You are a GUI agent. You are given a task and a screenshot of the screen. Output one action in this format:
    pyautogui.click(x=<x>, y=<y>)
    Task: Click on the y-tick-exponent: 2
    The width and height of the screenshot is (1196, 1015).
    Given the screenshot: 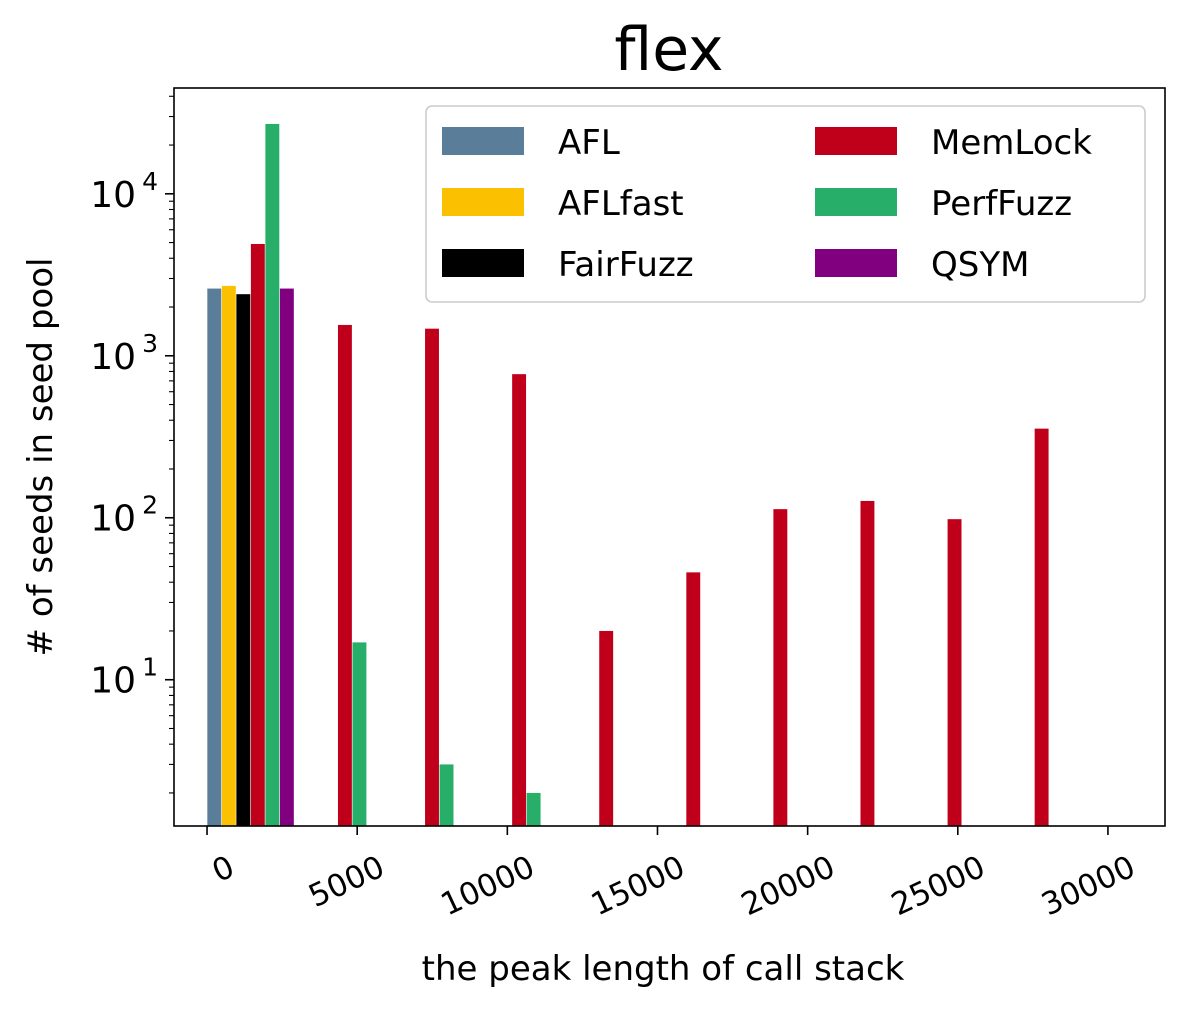 What is the action you would take?
    pyautogui.click(x=150, y=505)
    